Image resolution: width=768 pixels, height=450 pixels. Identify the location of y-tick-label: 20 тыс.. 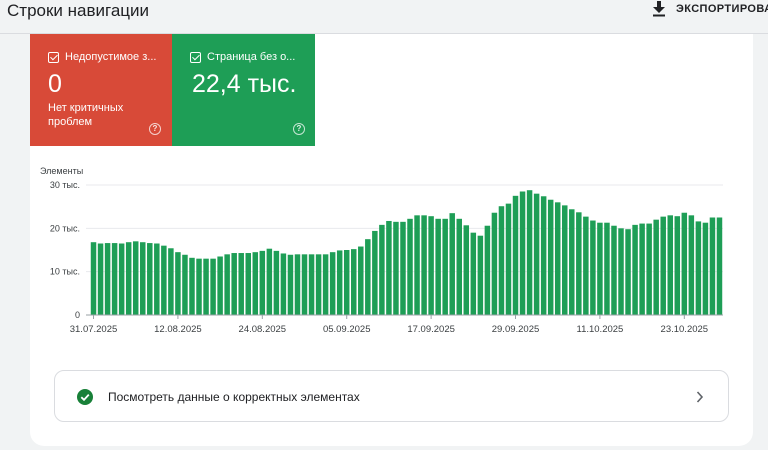
(65, 228).